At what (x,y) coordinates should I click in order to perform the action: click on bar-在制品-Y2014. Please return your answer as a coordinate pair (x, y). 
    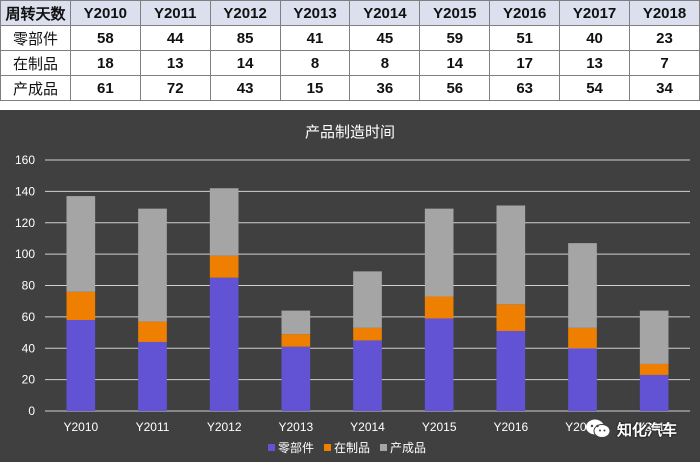
    Looking at the image, I should click on (367, 334).